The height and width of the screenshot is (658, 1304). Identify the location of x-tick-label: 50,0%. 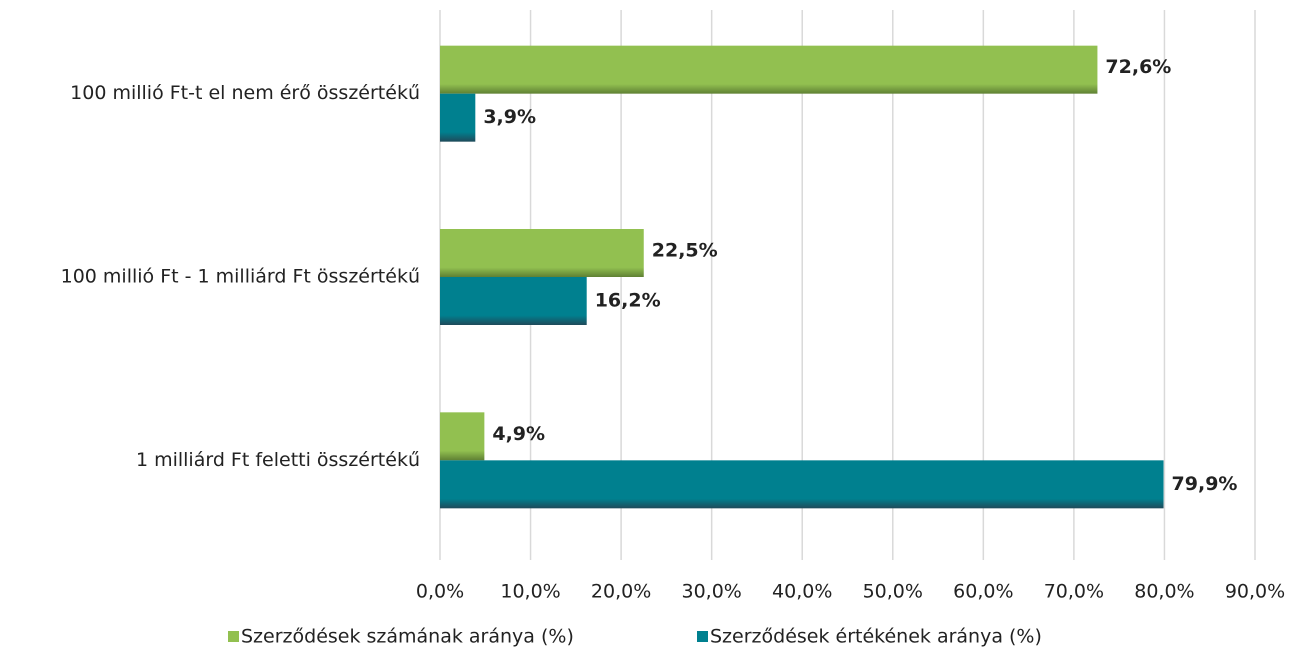
(893, 592).